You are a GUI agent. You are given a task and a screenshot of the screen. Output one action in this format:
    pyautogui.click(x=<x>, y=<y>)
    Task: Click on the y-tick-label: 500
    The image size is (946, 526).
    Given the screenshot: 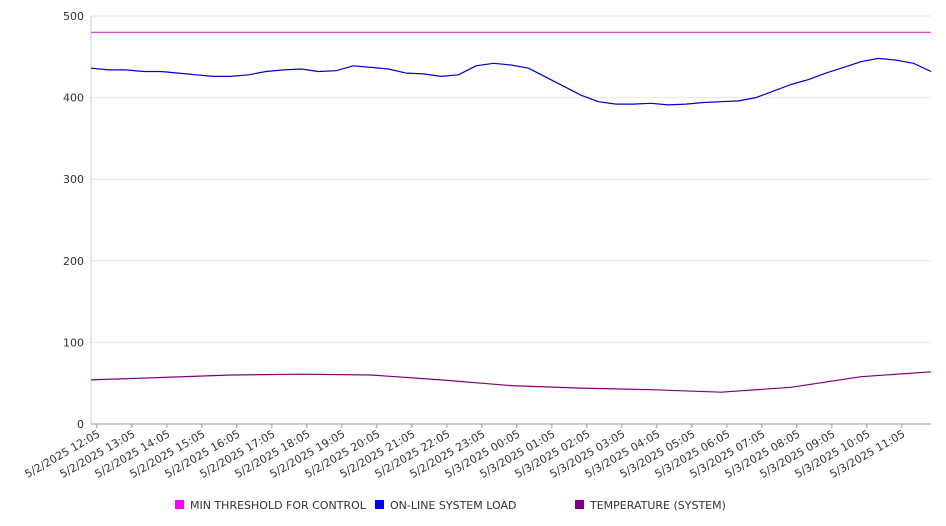 What is the action you would take?
    pyautogui.click(x=73, y=16)
    